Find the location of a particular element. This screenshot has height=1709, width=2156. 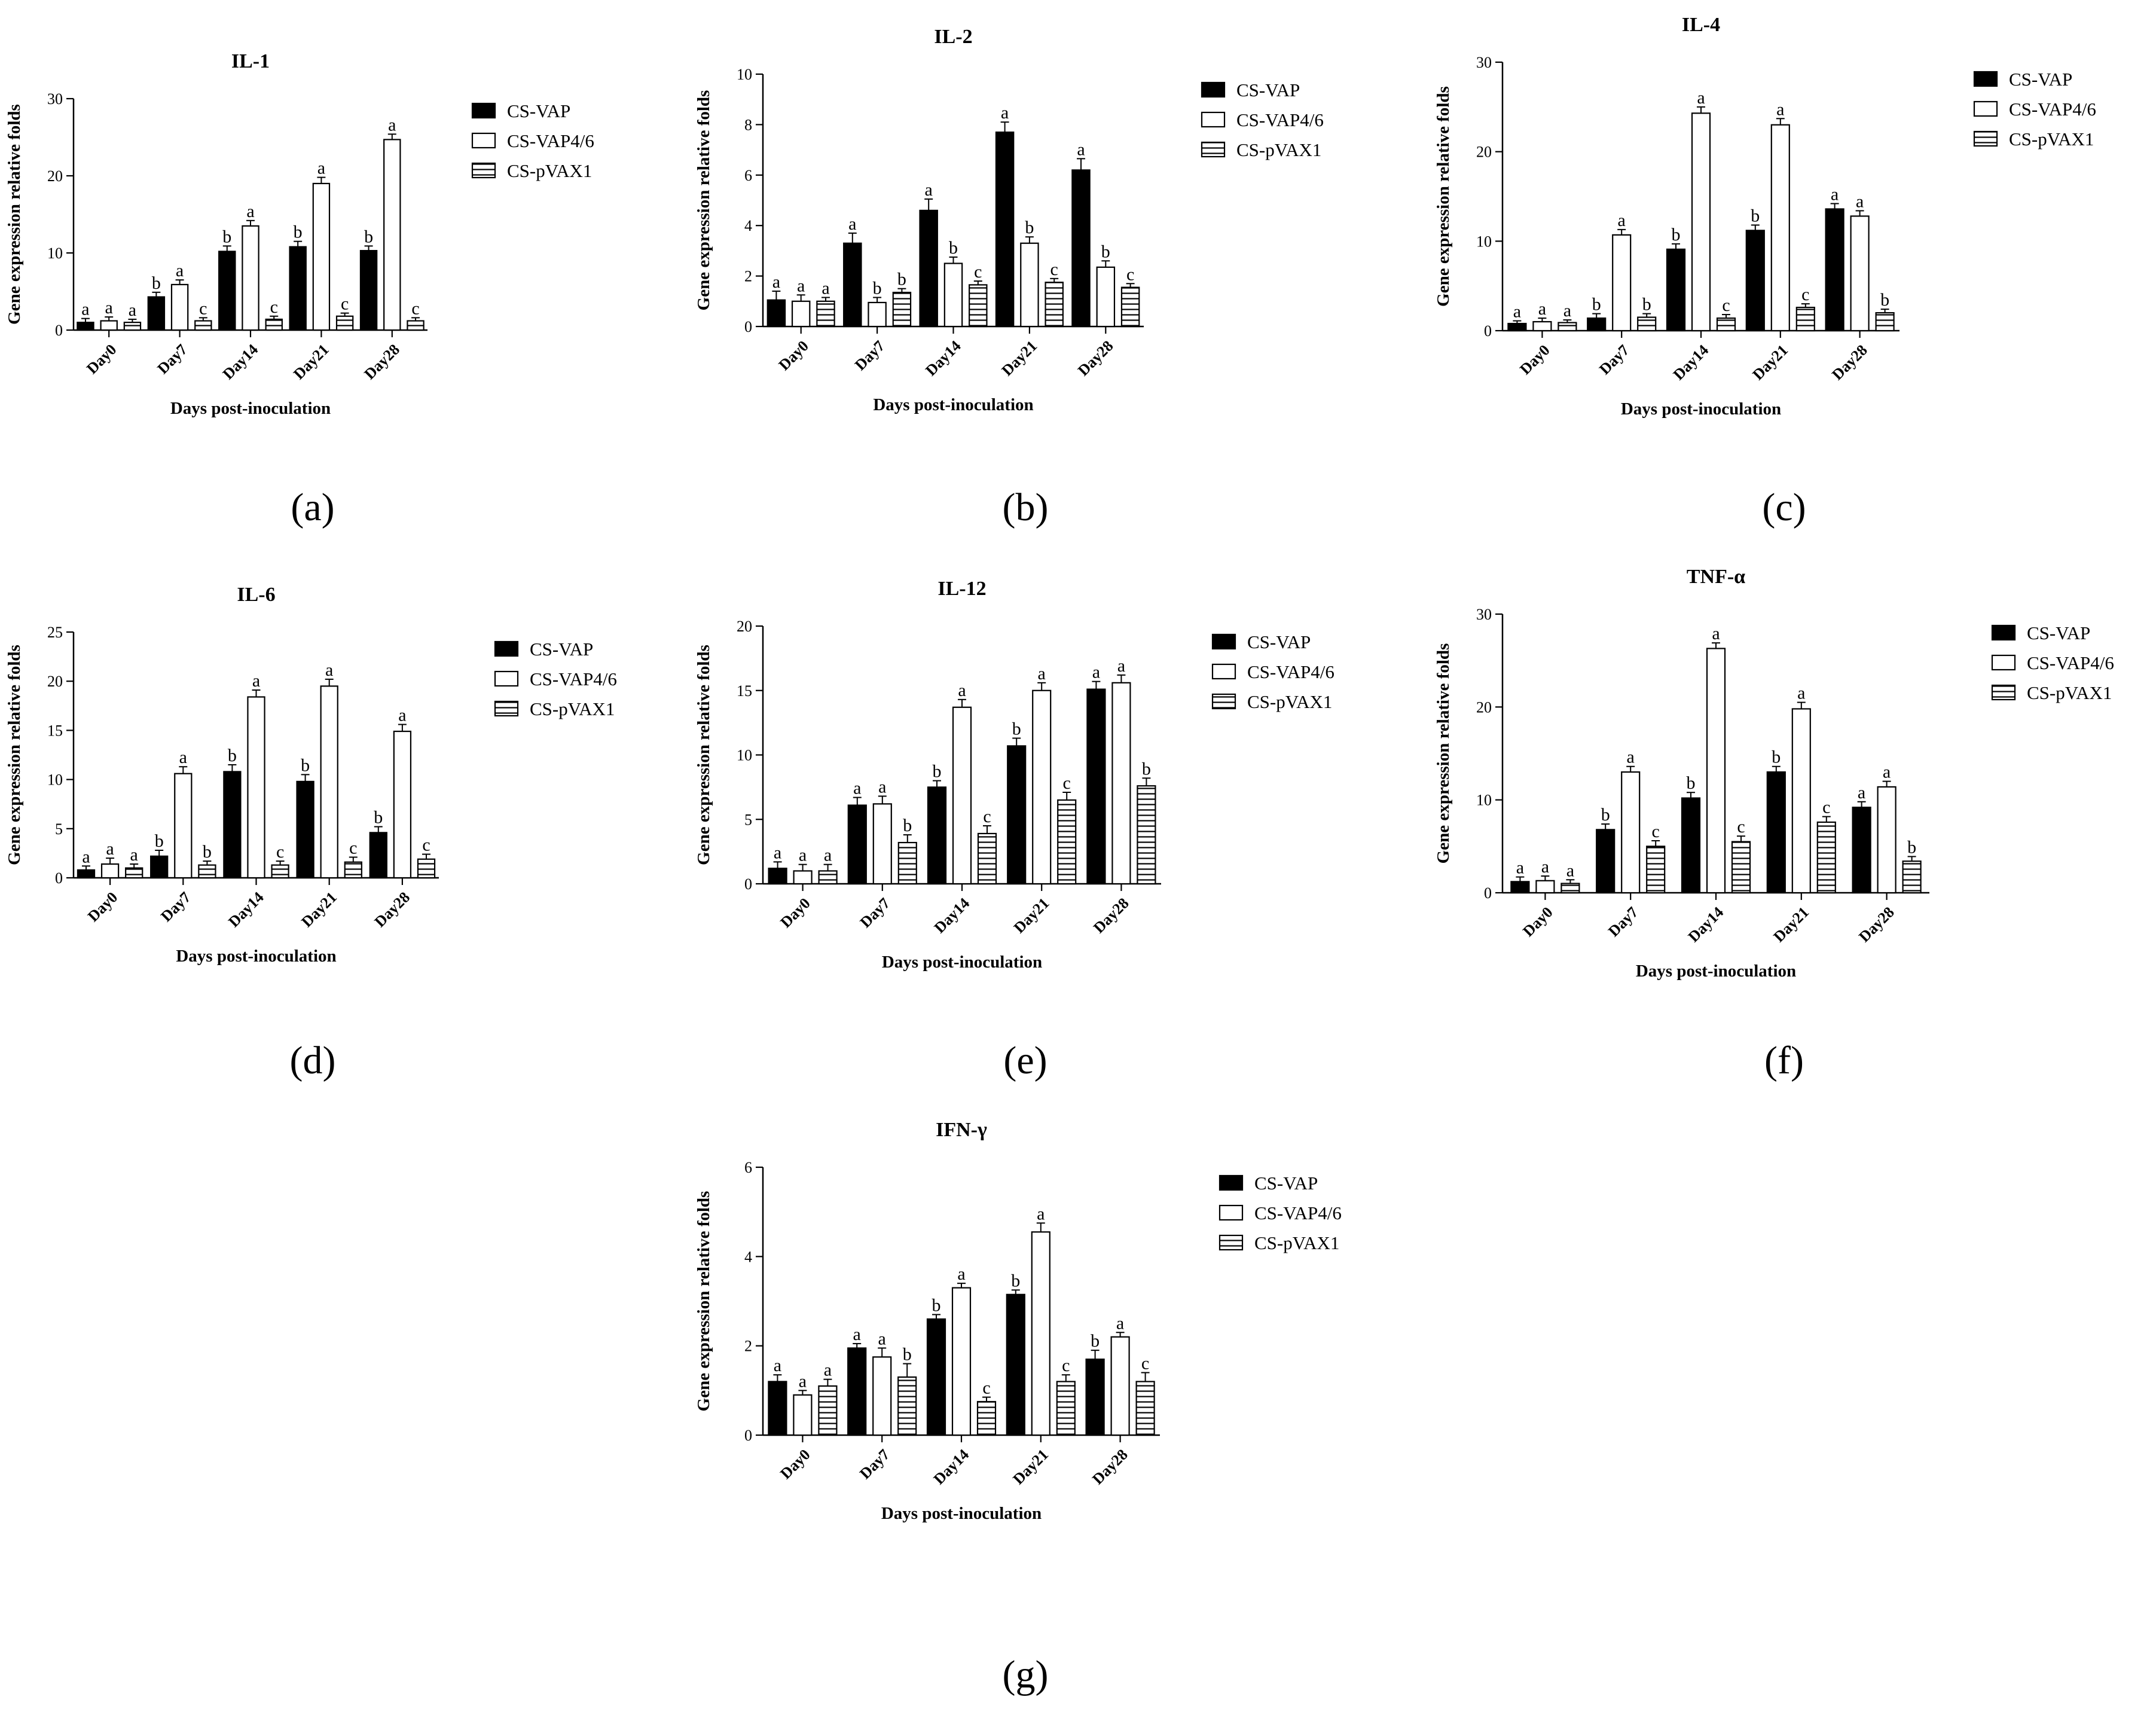

chart-title: TNF-α is located at coordinates (1716, 577).